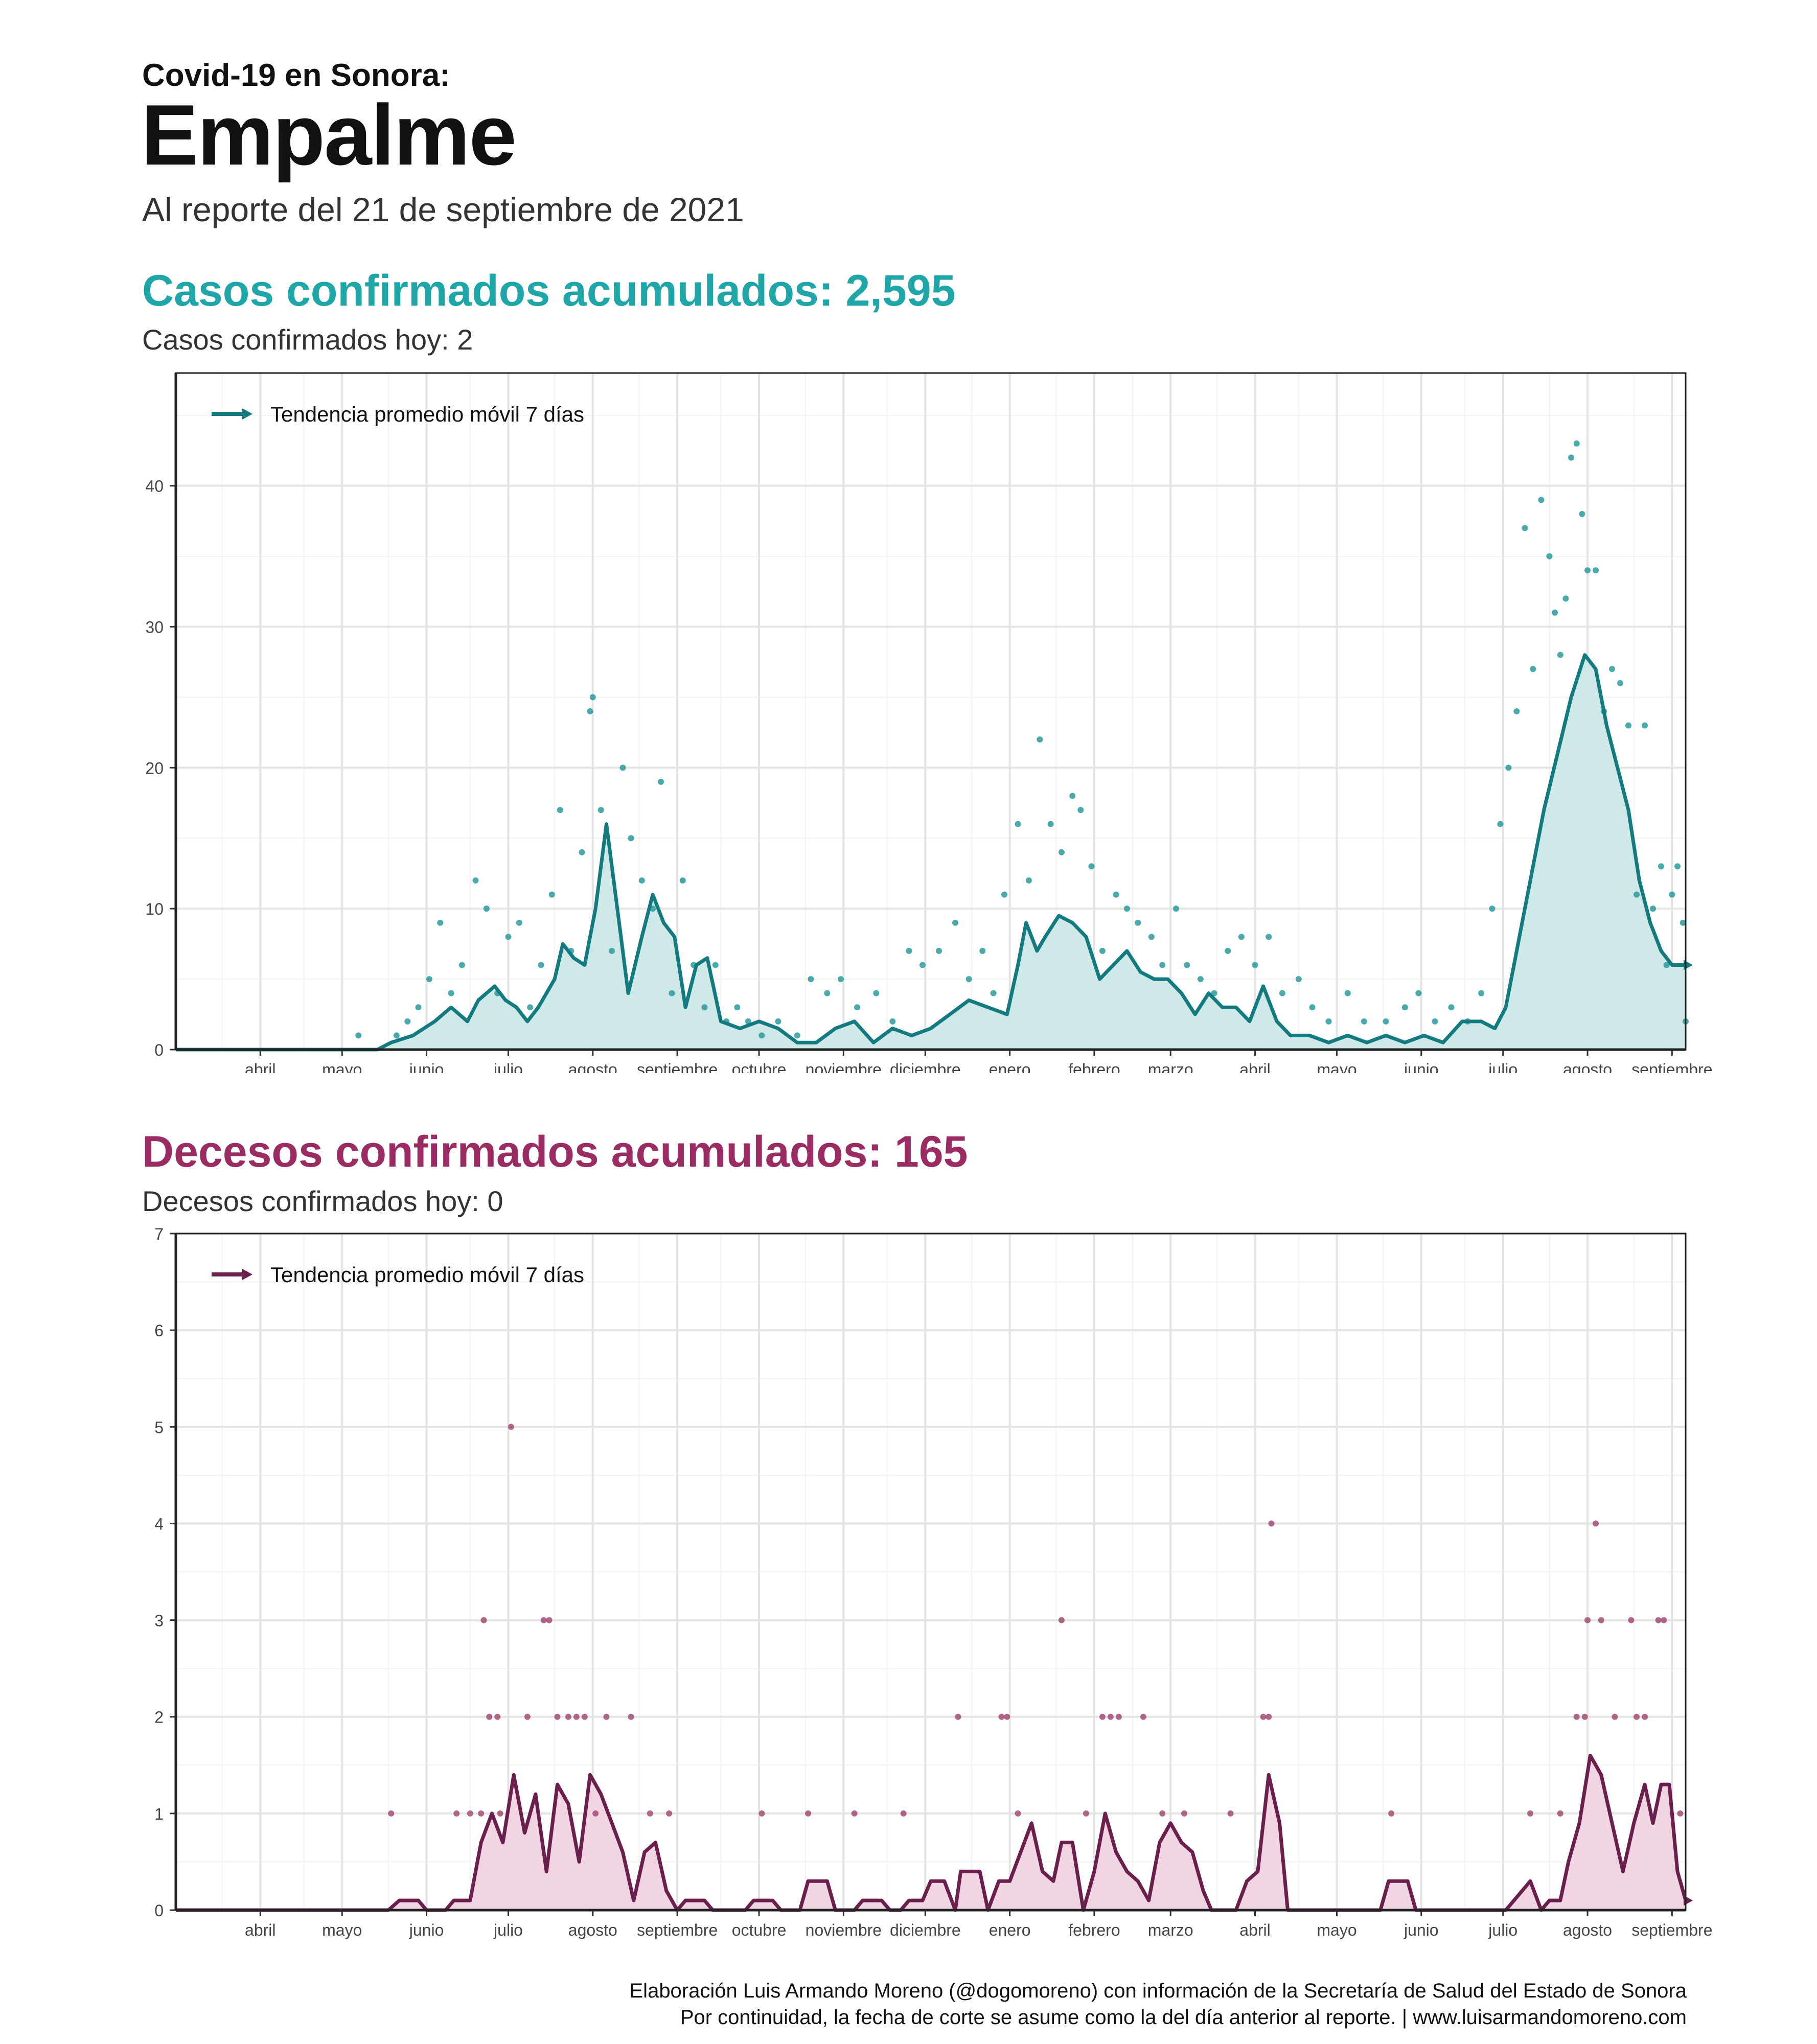  I want to click on cases-today-label: Casos confirmados hoy: 2, so click(307, 339).